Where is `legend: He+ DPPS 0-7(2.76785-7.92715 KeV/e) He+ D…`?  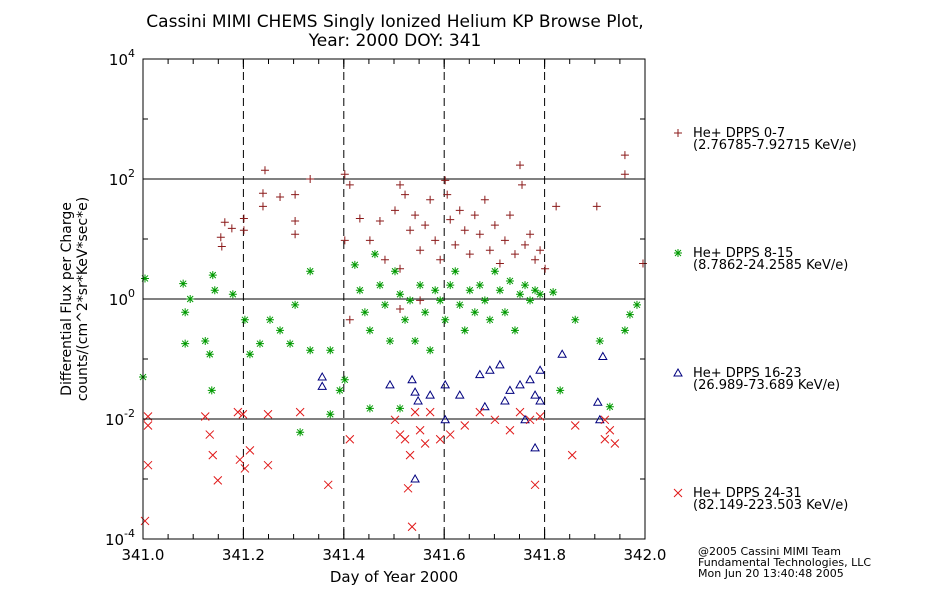
legend: He+ DPPS 0-7(2.76785-7.92715 KeV/e) He+ D… is located at coordinates (765, 319).